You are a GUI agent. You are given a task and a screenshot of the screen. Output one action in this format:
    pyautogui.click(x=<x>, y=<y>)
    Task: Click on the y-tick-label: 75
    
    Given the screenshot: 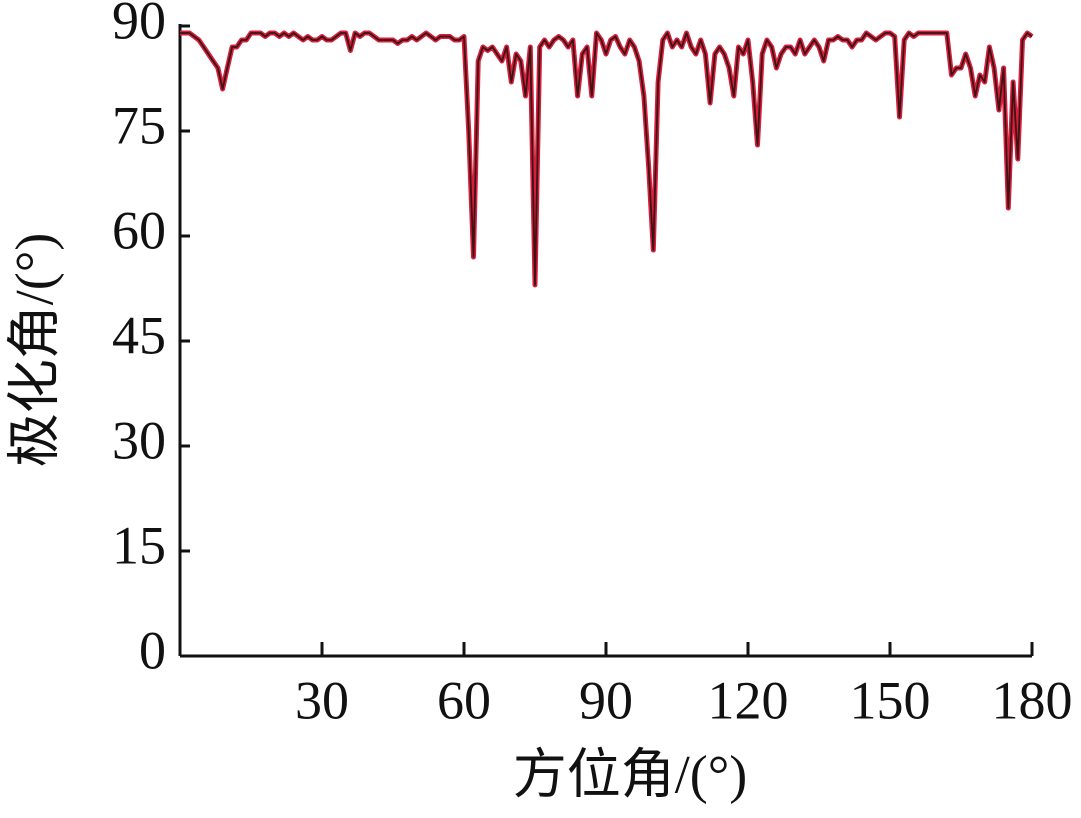 What is the action you would take?
    pyautogui.click(x=139, y=125)
    